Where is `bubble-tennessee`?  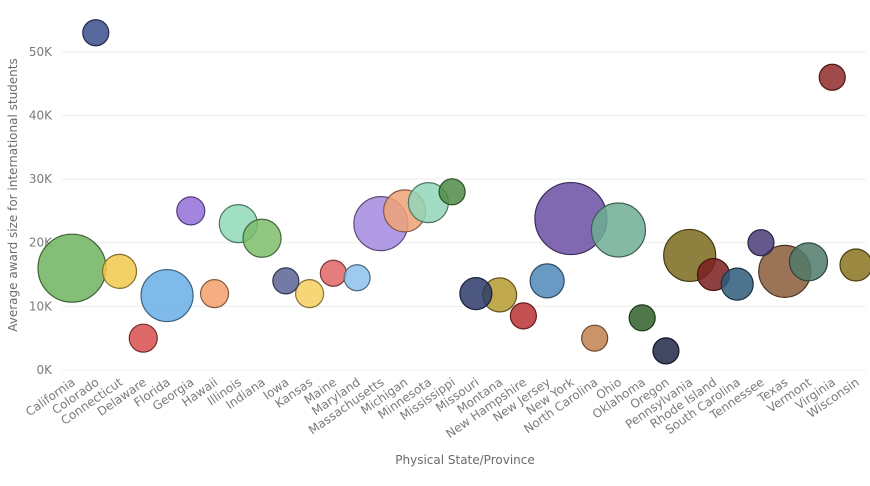
bubble-tennessee is located at coordinates (761, 243).